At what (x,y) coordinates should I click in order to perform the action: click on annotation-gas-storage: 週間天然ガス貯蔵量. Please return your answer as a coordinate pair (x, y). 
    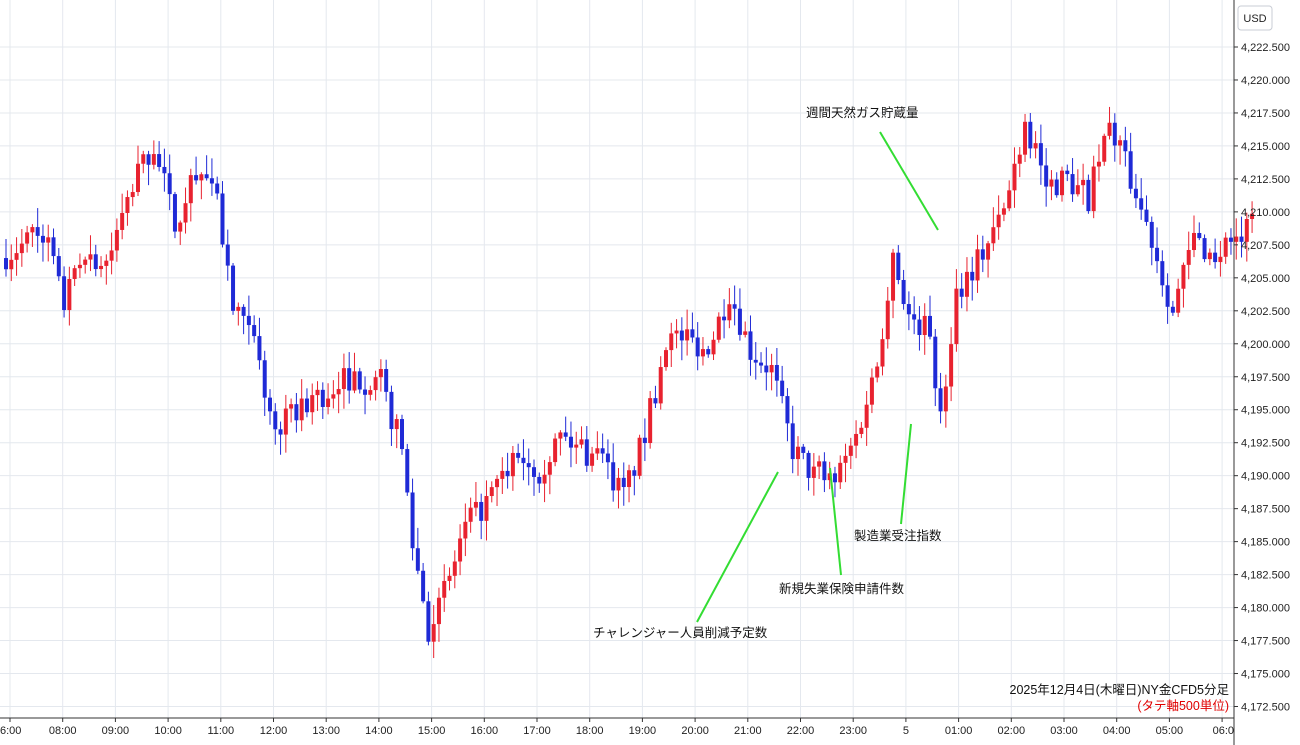
    Looking at the image, I should click on (862, 112).